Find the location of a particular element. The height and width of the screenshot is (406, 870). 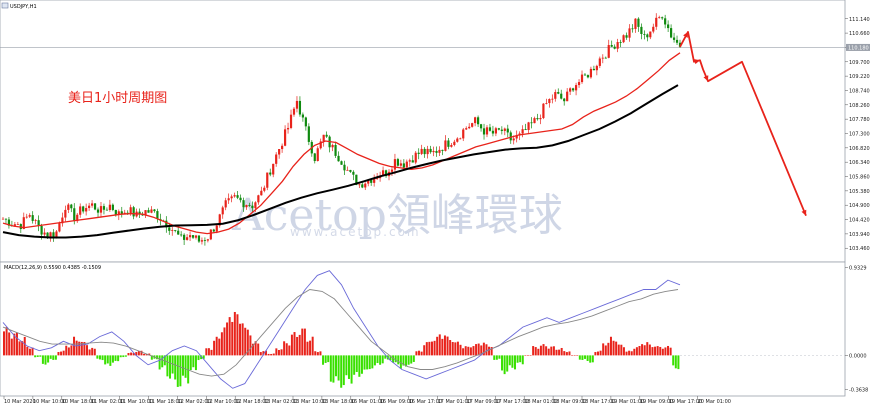

time-tick-label: 13 Mar 02:00 is located at coordinates (280, 402).